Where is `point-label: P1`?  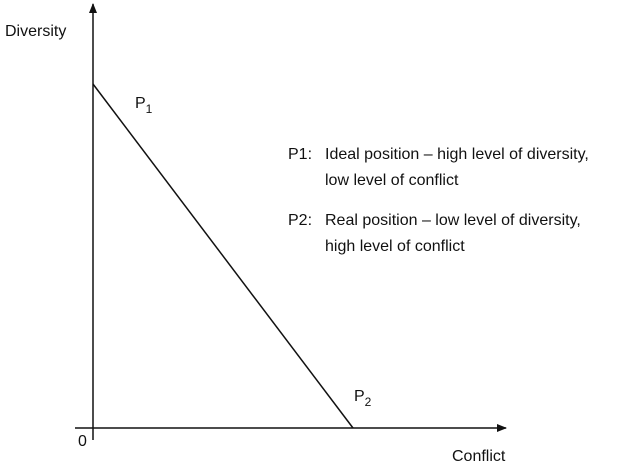 point-label: P1 is located at coordinates (144, 105).